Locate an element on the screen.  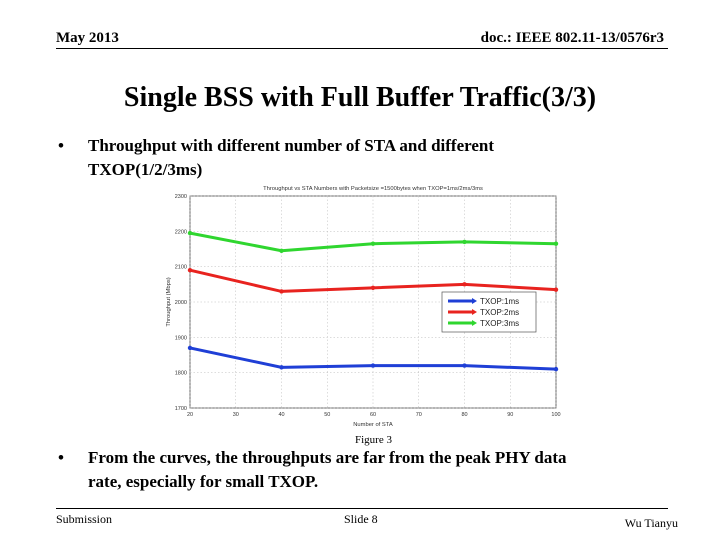
header-doc-id: doc.: IEEE 802.11-13/0576r3 is located at coordinates (572, 38).